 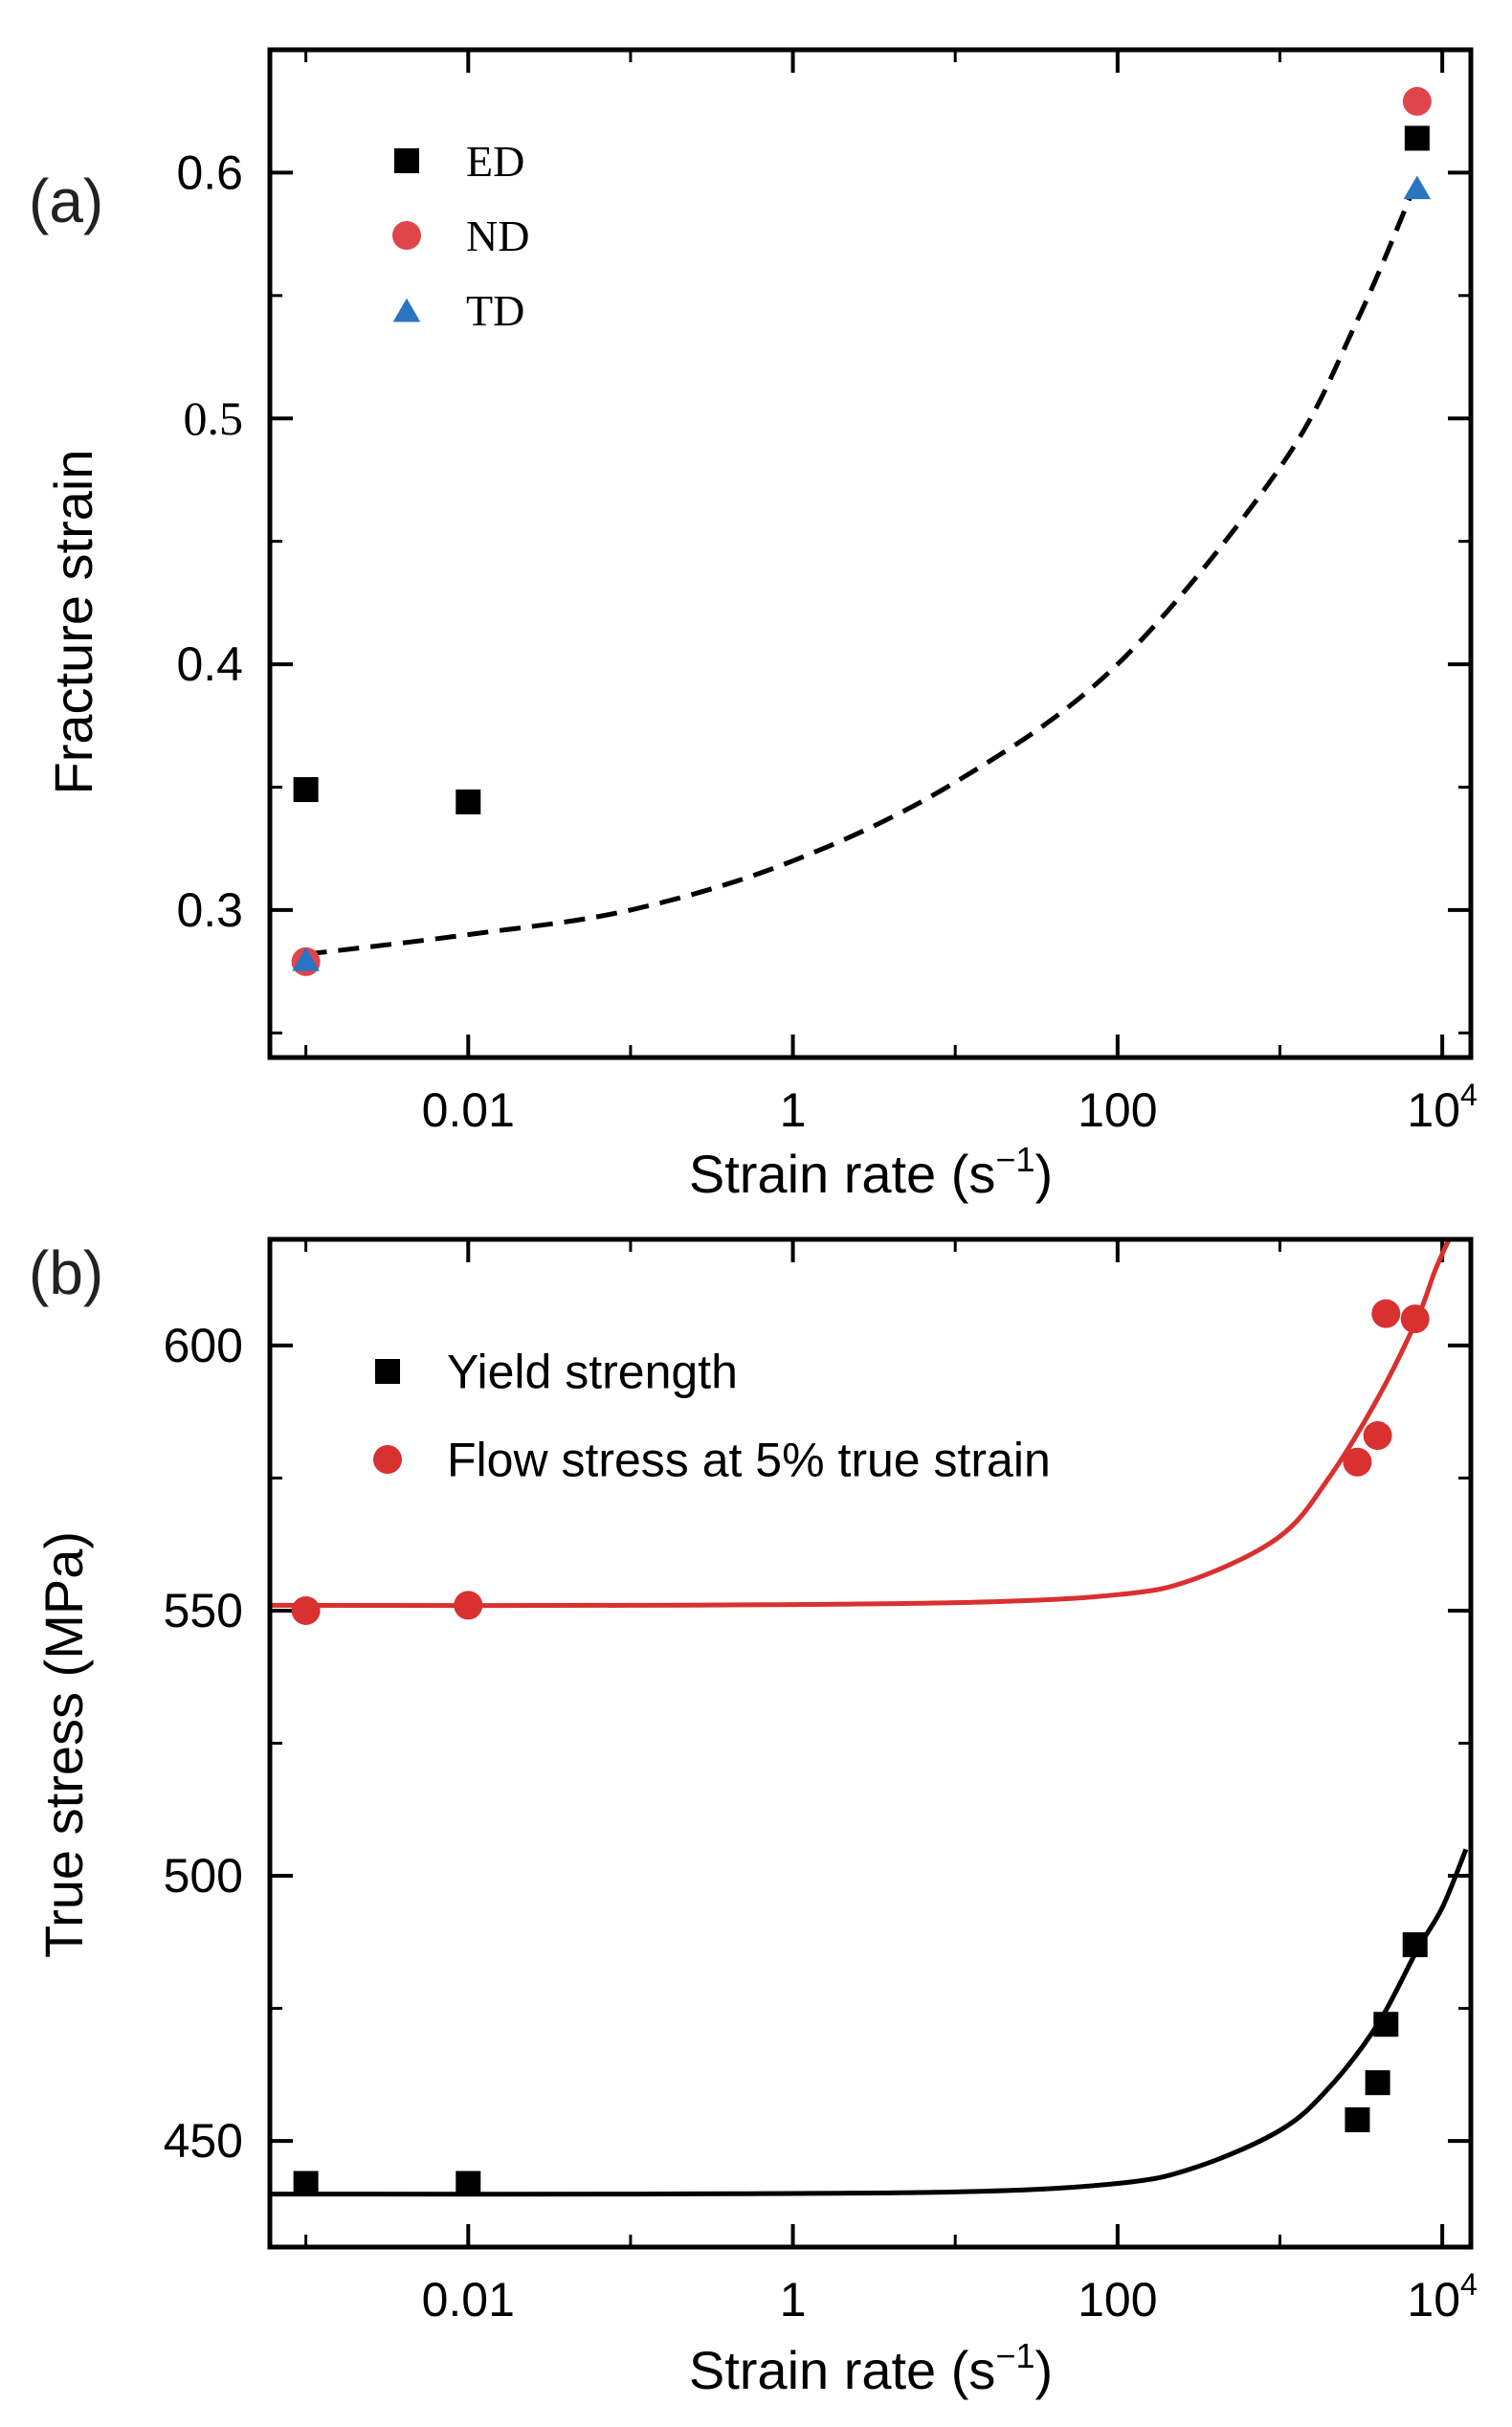 I want to click on panel-b-label: (b), so click(x=66, y=1272).